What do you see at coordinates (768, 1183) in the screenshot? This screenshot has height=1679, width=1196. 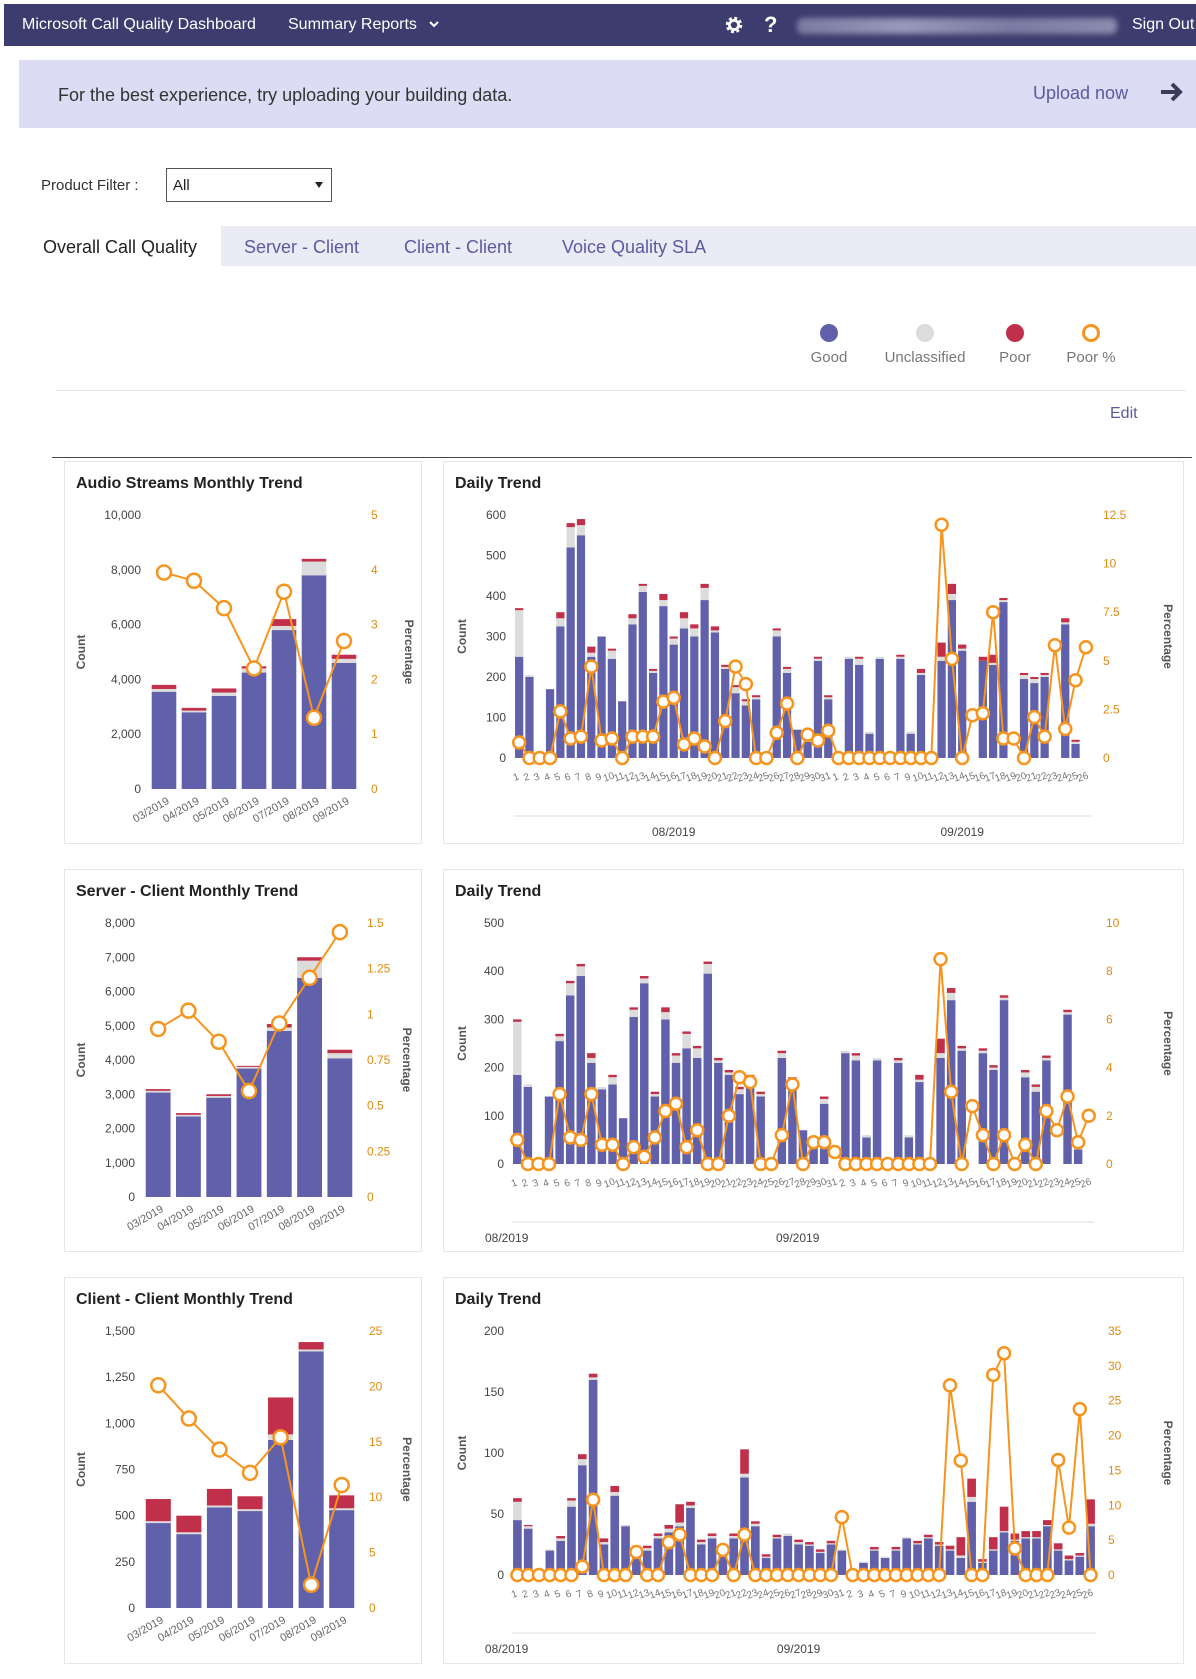 I see `x-tick-label: 25` at bounding box center [768, 1183].